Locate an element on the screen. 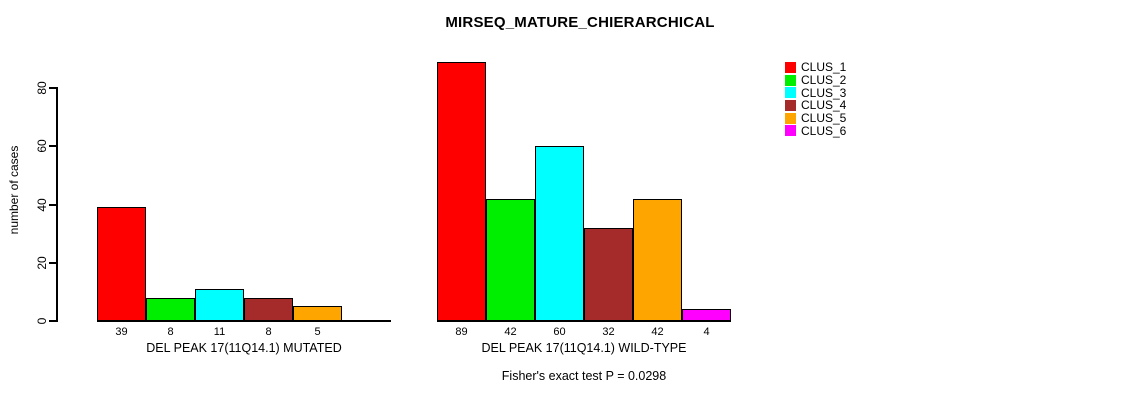  group-label: DEL PEAK 17(11Q14.1) WILD-TYPE is located at coordinates (584, 348).